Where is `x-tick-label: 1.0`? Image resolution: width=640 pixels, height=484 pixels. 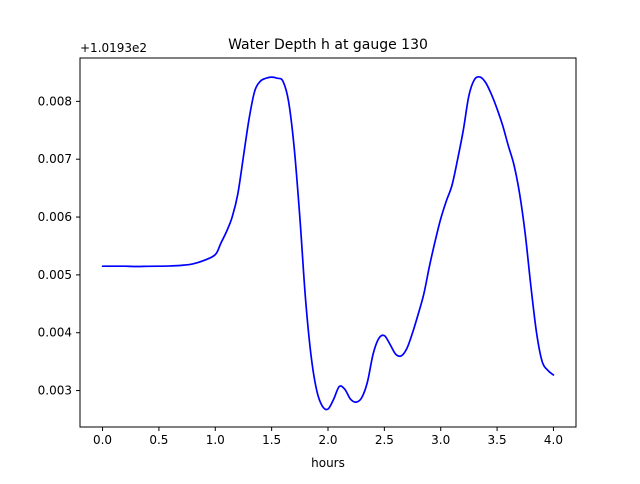
x-tick-label: 1.0 is located at coordinates (215, 440).